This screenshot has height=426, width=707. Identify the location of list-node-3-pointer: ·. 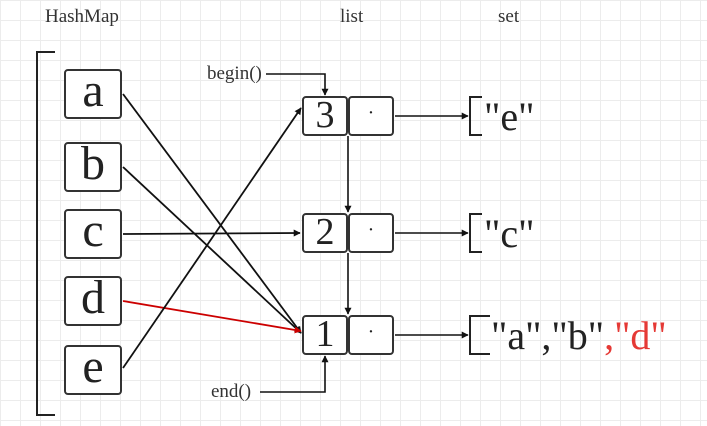
(371, 116).